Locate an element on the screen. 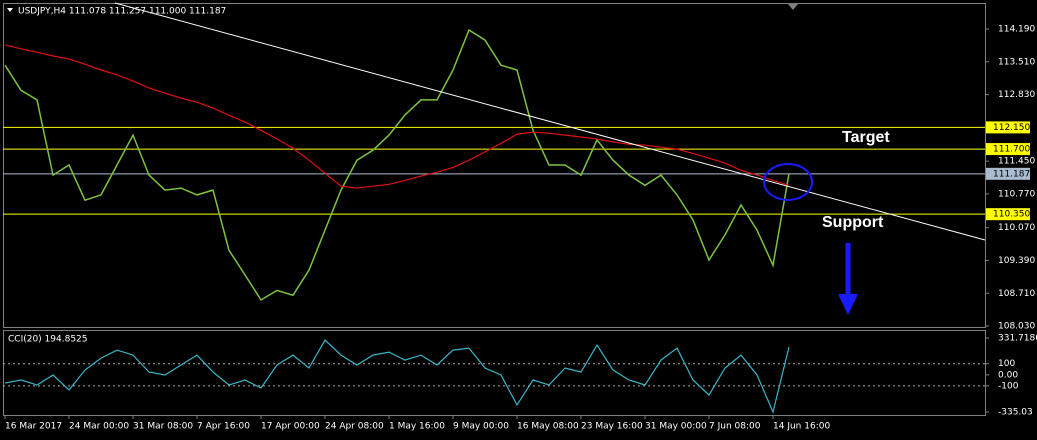  x-tick-label: 7 Jun 08:00 is located at coordinates (735, 427).